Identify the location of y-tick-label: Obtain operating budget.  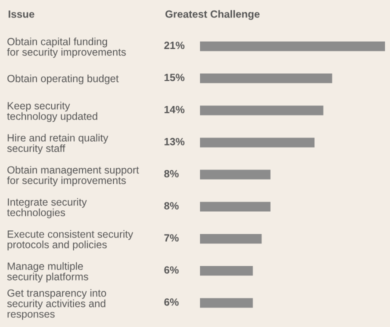
(63, 79).